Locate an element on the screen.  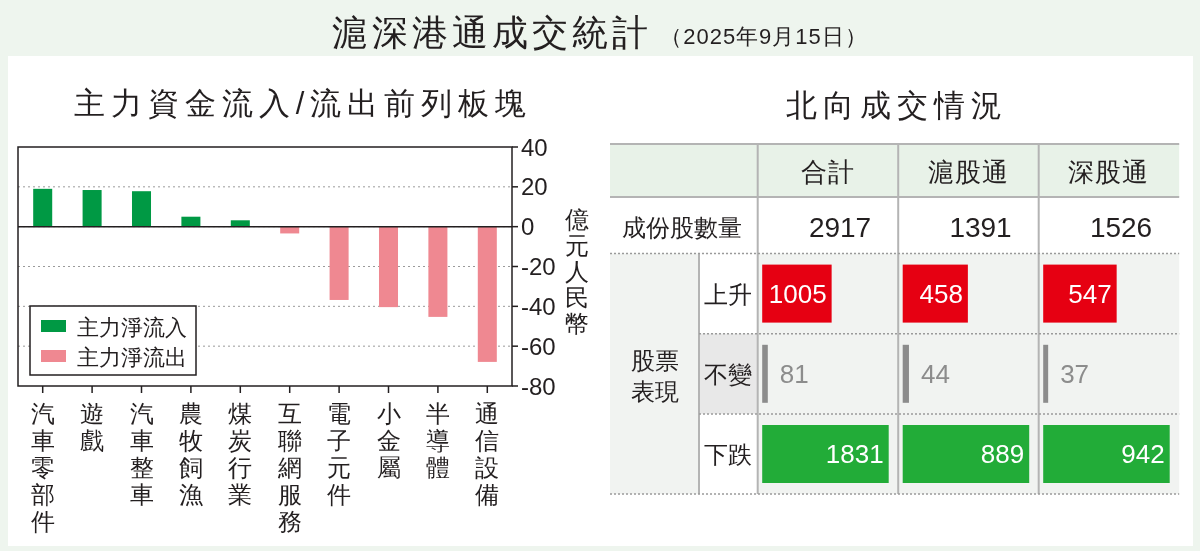
chart-subtitle: 1526 is located at coordinates (1121, 227).